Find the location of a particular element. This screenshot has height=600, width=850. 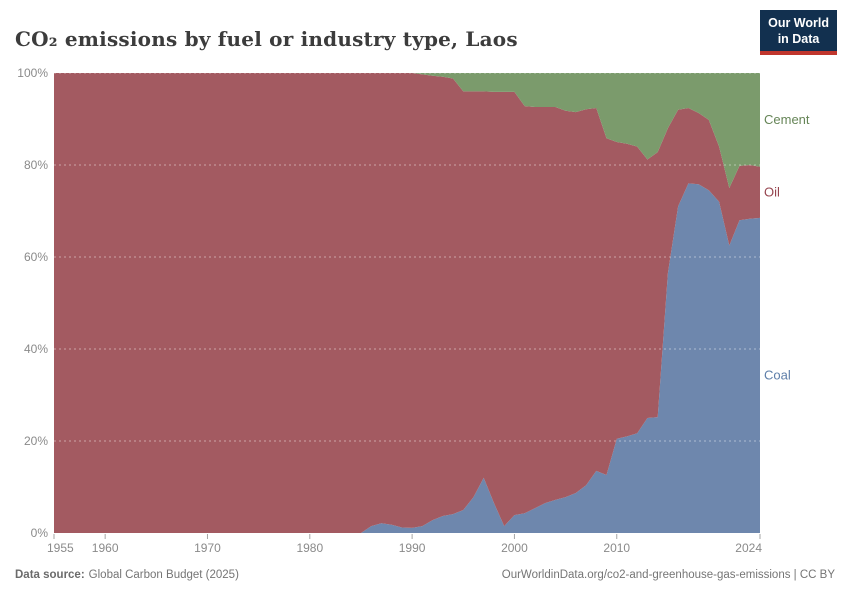

y-axis-label: 80% is located at coordinates (36, 165).